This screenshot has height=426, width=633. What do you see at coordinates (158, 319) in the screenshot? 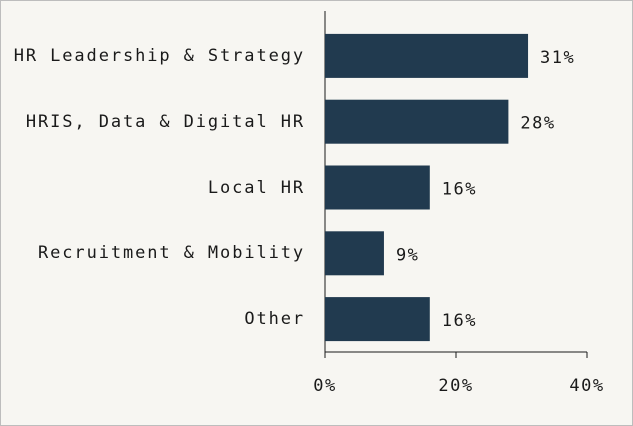
I see `category-label-box: Other` at bounding box center [158, 319].